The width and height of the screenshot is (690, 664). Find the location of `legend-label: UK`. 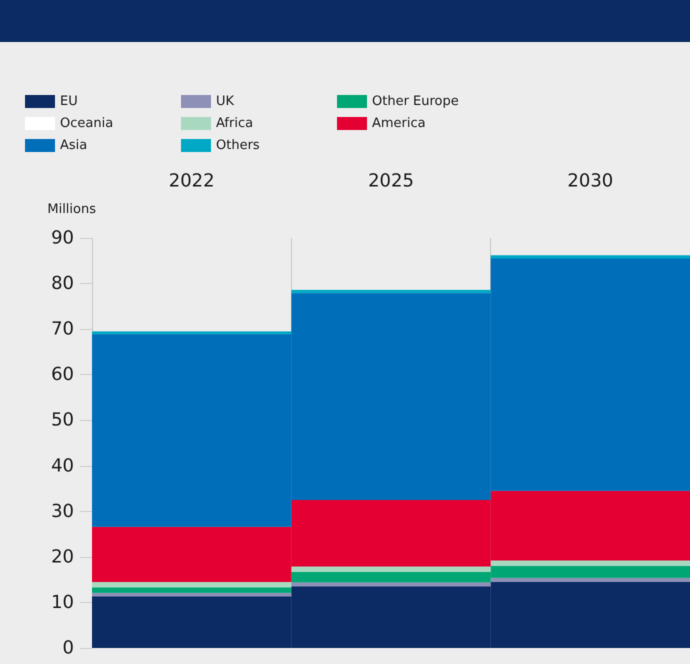

legend-label: UK is located at coordinates (225, 101).